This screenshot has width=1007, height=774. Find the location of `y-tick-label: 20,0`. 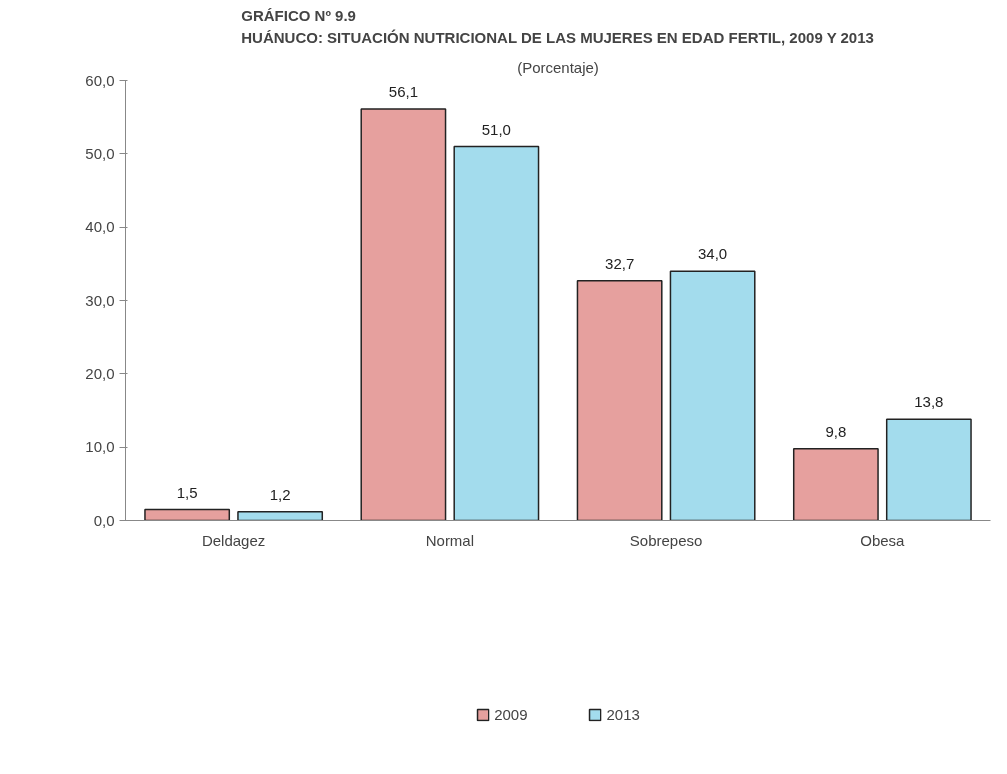

y-tick-label: 20,0 is located at coordinates (100, 373).